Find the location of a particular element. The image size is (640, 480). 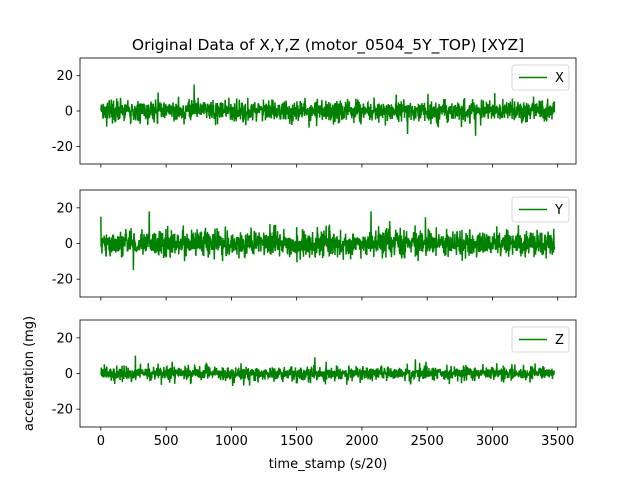

legend-label: Z is located at coordinates (559, 340).